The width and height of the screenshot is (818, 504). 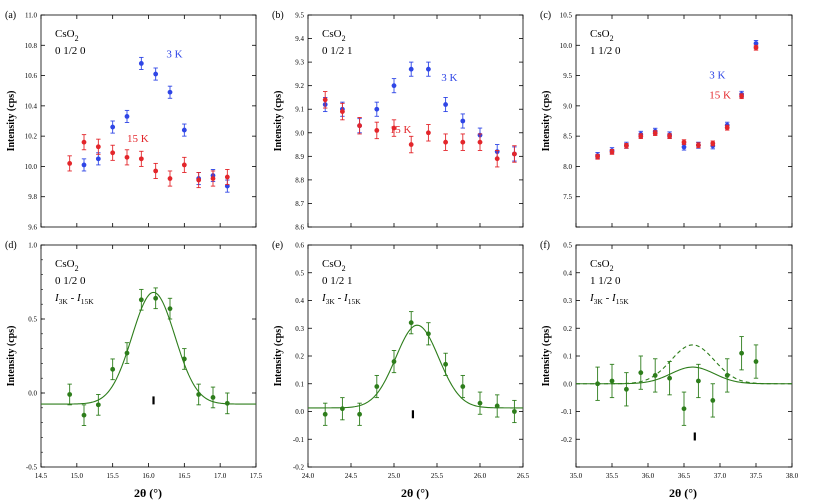 I want to click on y-tick-label: -0.2, so click(x=567, y=440).